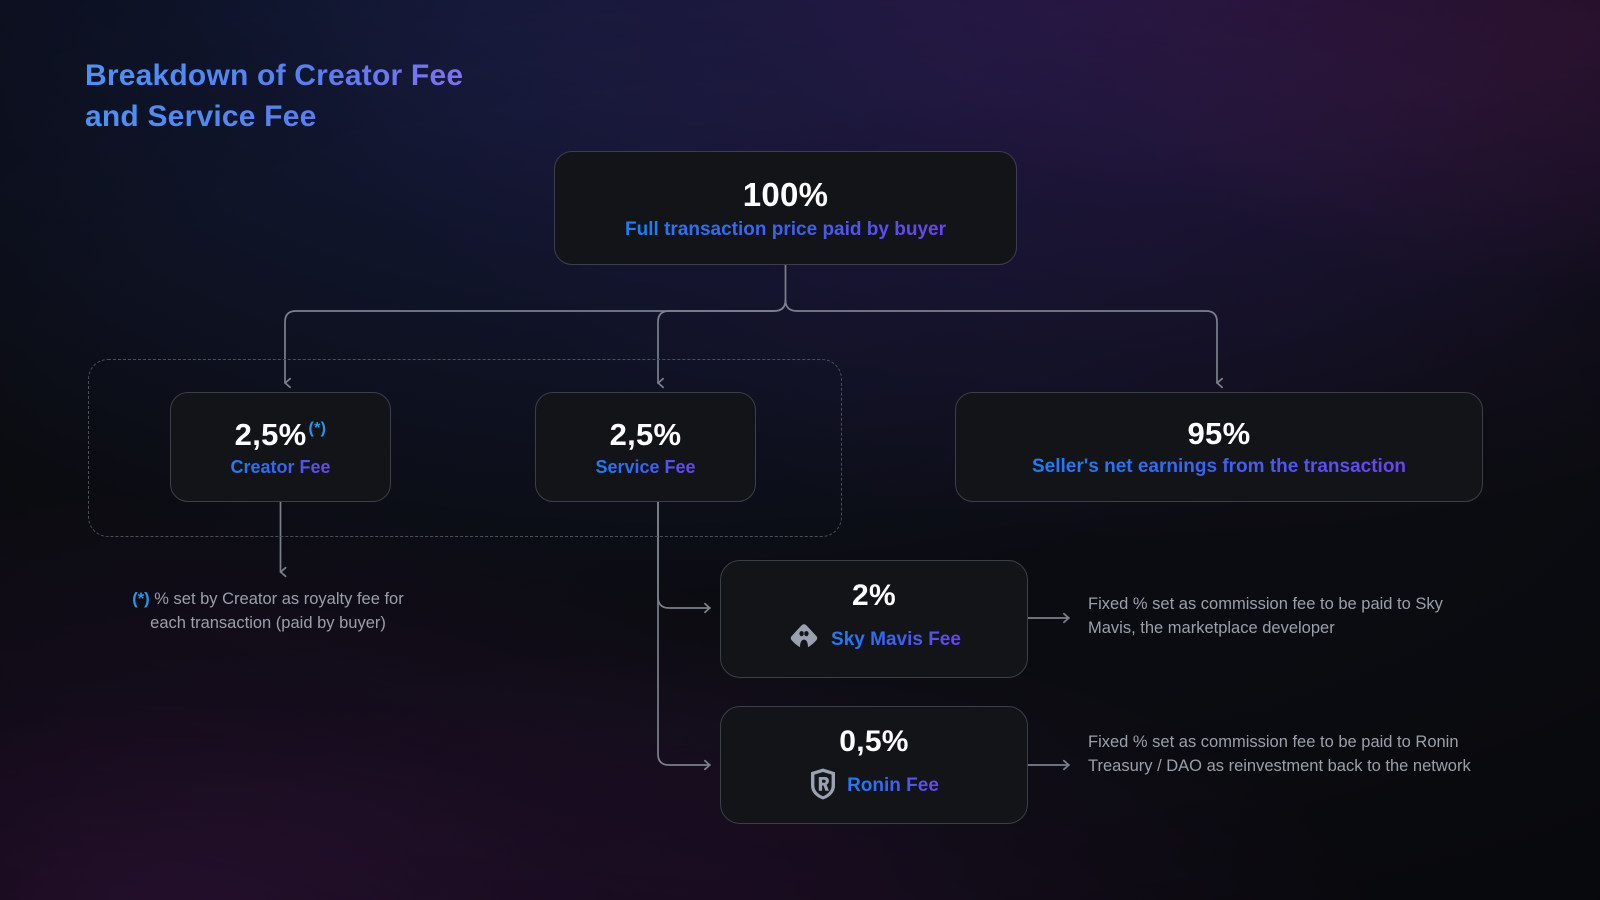  I want to click on node-sky-mavis-label: Sky Mavis Fee, so click(896, 639).